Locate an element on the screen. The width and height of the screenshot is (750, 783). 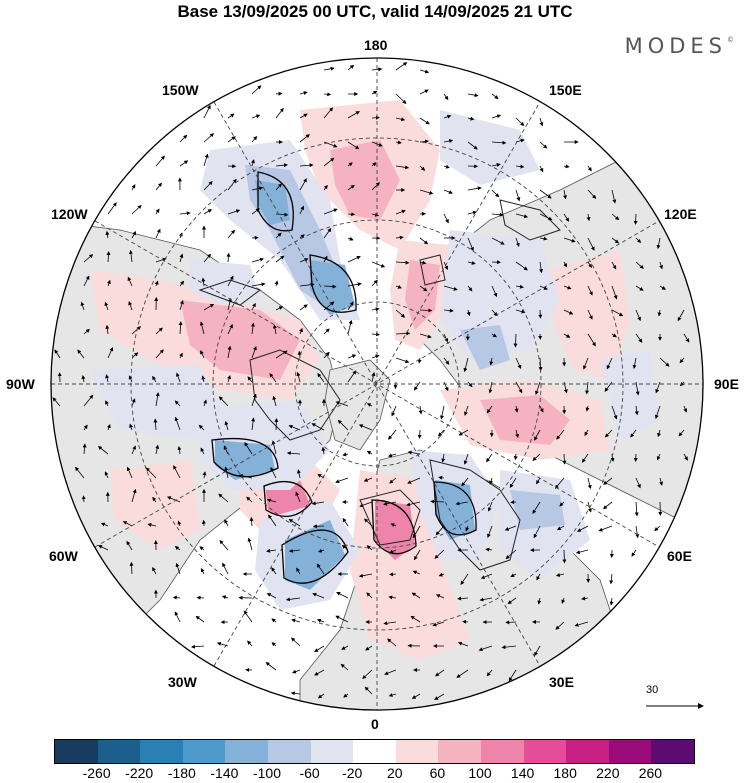
negative-anomaly-strong is located at coordinates (455, 510).